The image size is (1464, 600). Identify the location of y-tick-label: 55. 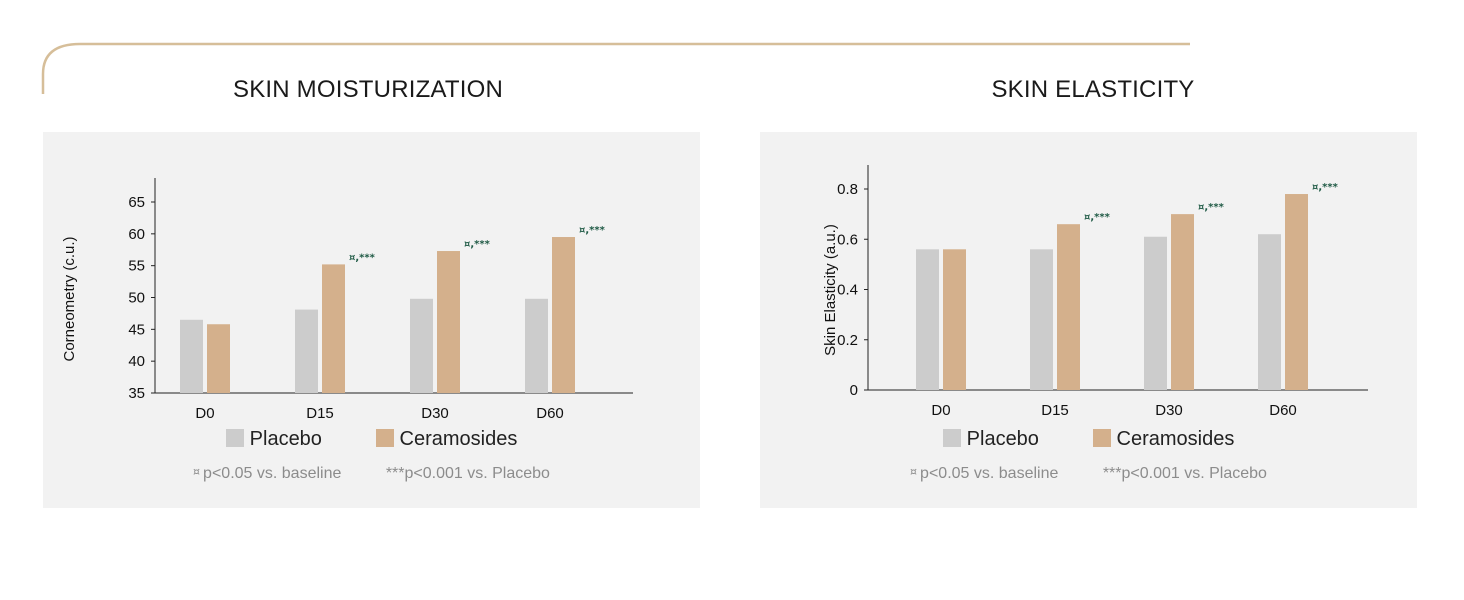
(136, 266).